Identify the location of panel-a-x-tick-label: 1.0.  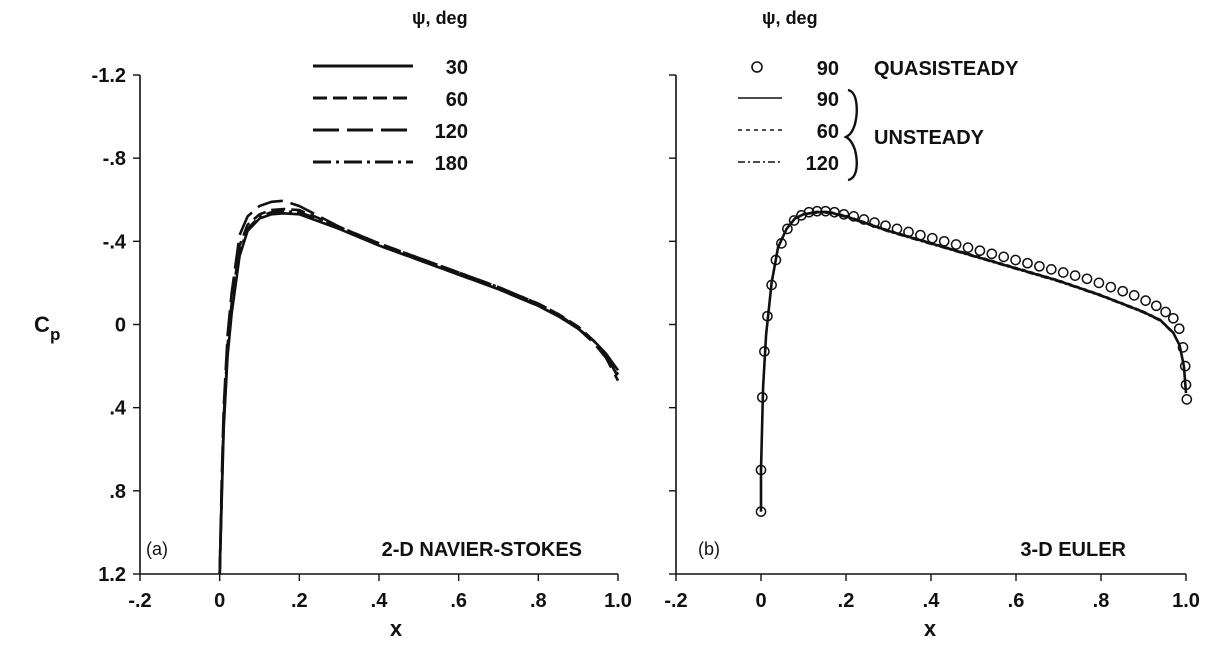
(618, 601).